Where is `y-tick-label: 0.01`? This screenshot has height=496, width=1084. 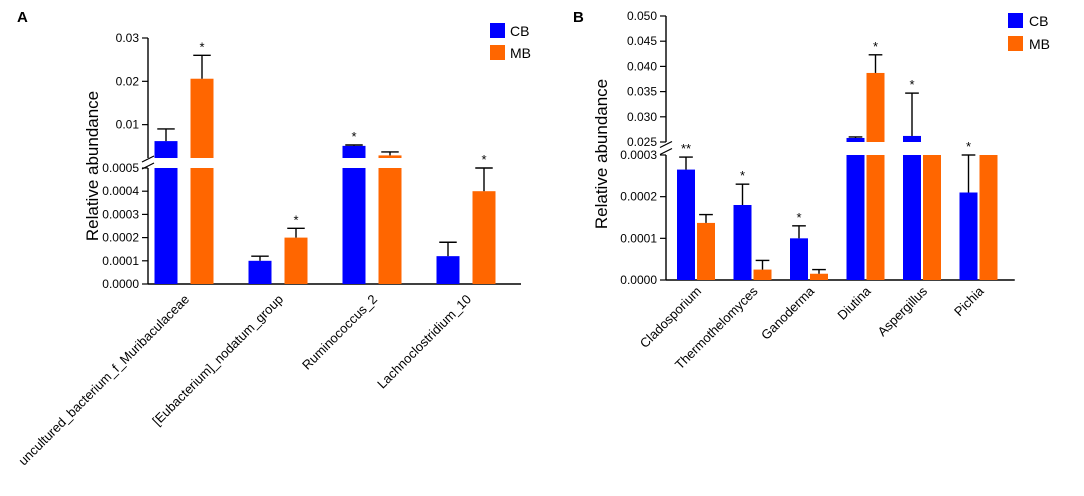 y-tick-label: 0.01 is located at coordinates (128, 125).